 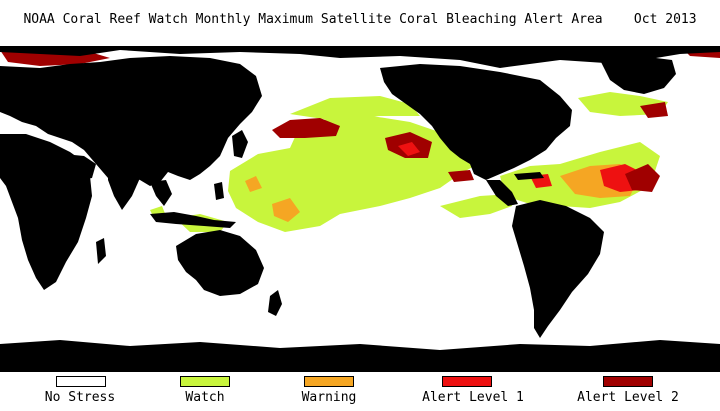 What do you see at coordinates (220, 263) in the screenshot?
I see `land-australia` at bounding box center [220, 263].